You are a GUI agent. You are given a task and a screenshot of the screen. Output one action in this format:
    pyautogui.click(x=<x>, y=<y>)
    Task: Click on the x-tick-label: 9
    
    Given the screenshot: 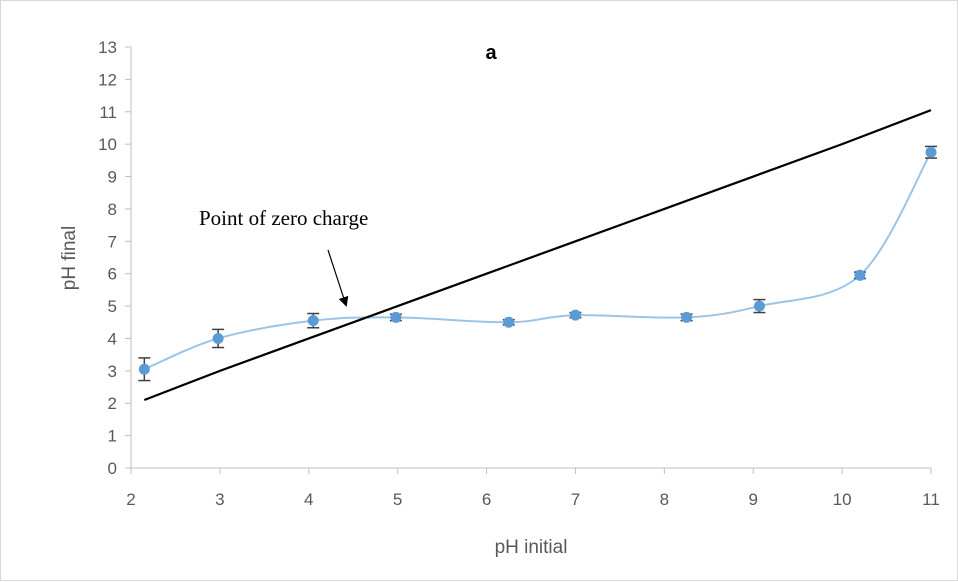 What is the action you would take?
    pyautogui.click(x=752, y=499)
    